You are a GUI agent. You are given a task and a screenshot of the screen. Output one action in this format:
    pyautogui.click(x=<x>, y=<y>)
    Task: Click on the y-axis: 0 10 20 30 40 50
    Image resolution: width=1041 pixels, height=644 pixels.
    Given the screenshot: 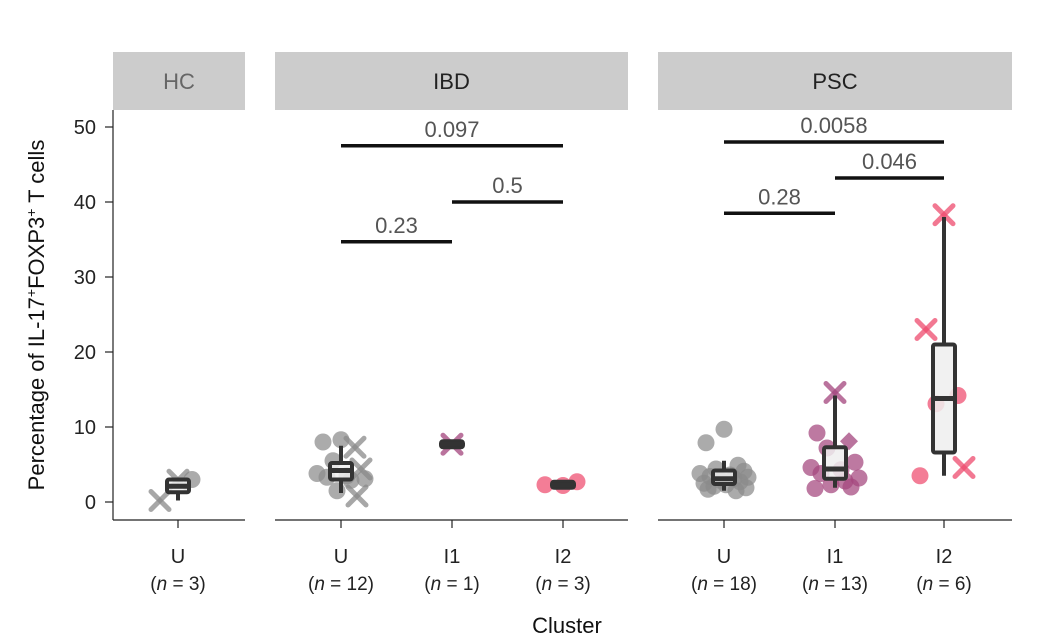 What is the action you would take?
    pyautogui.click(x=94, y=315)
    